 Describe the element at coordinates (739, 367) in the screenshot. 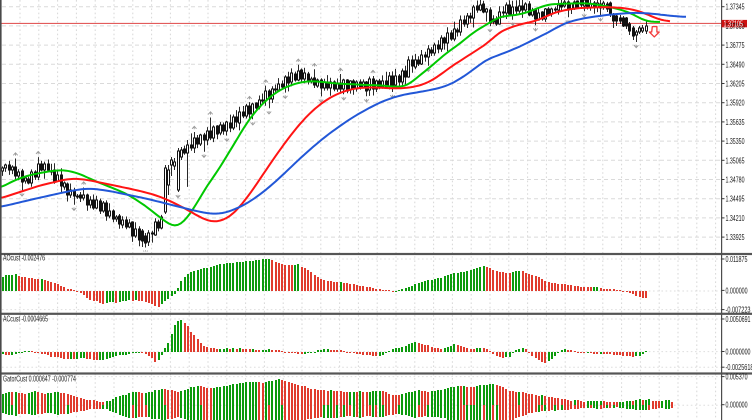

I see `svg-text: -0.0025618` at that location.